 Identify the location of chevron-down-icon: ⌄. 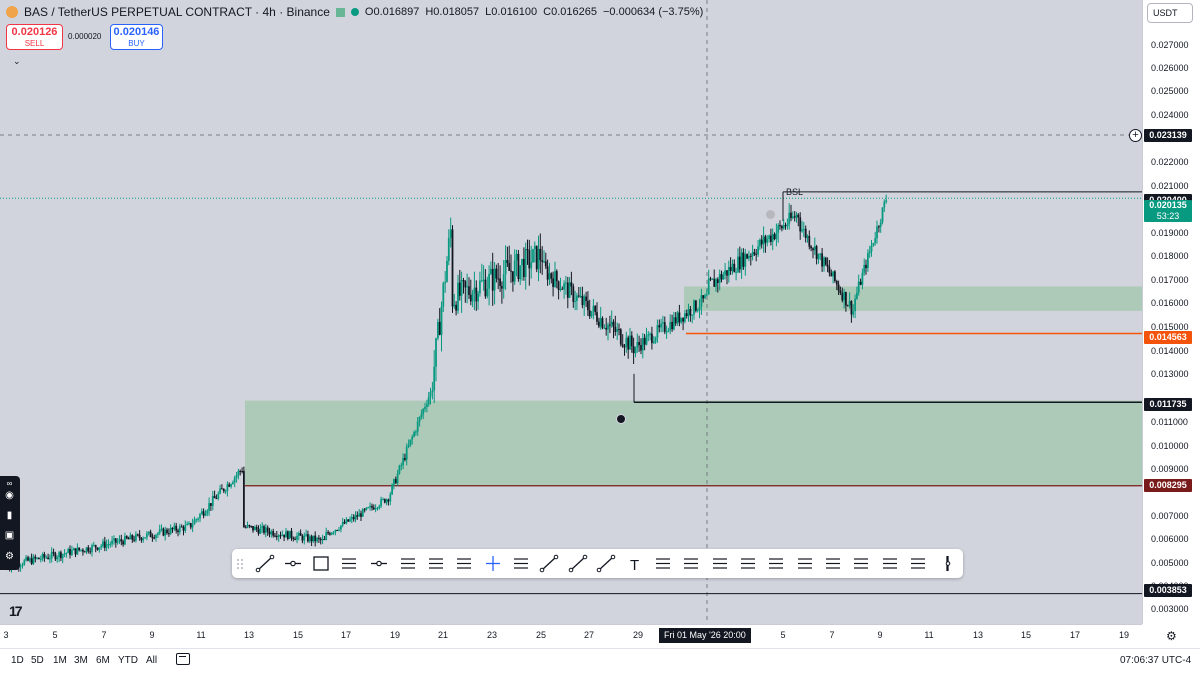
(17, 61).